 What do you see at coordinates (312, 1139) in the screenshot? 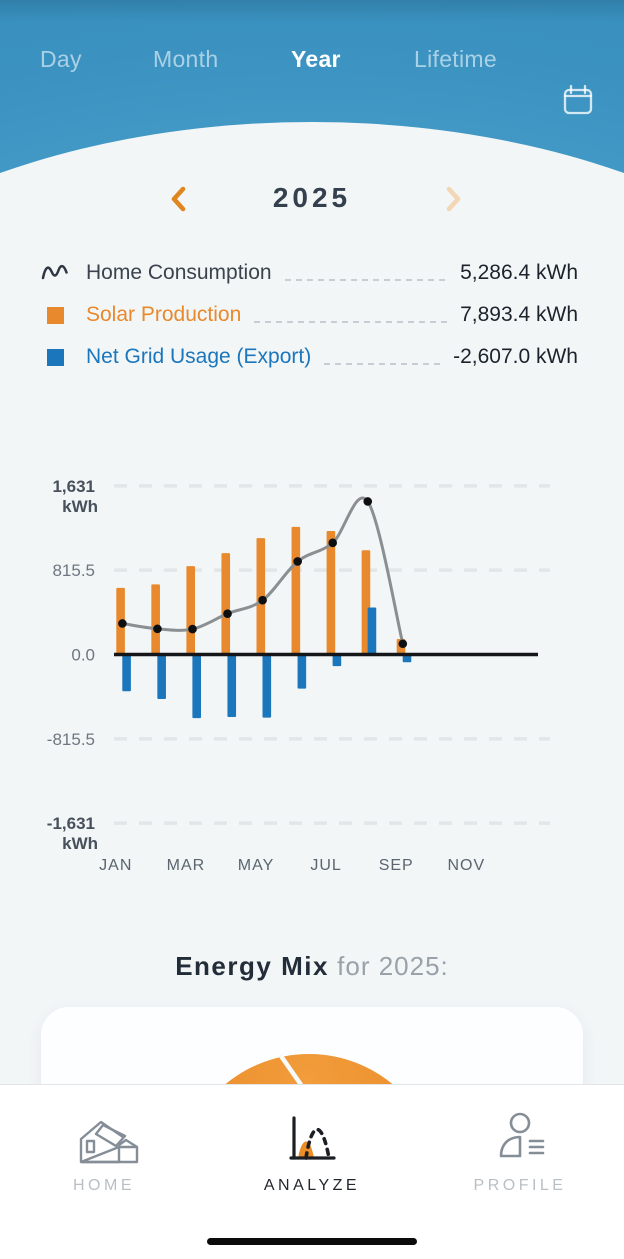
I see `analyze-chart-icon` at bounding box center [312, 1139].